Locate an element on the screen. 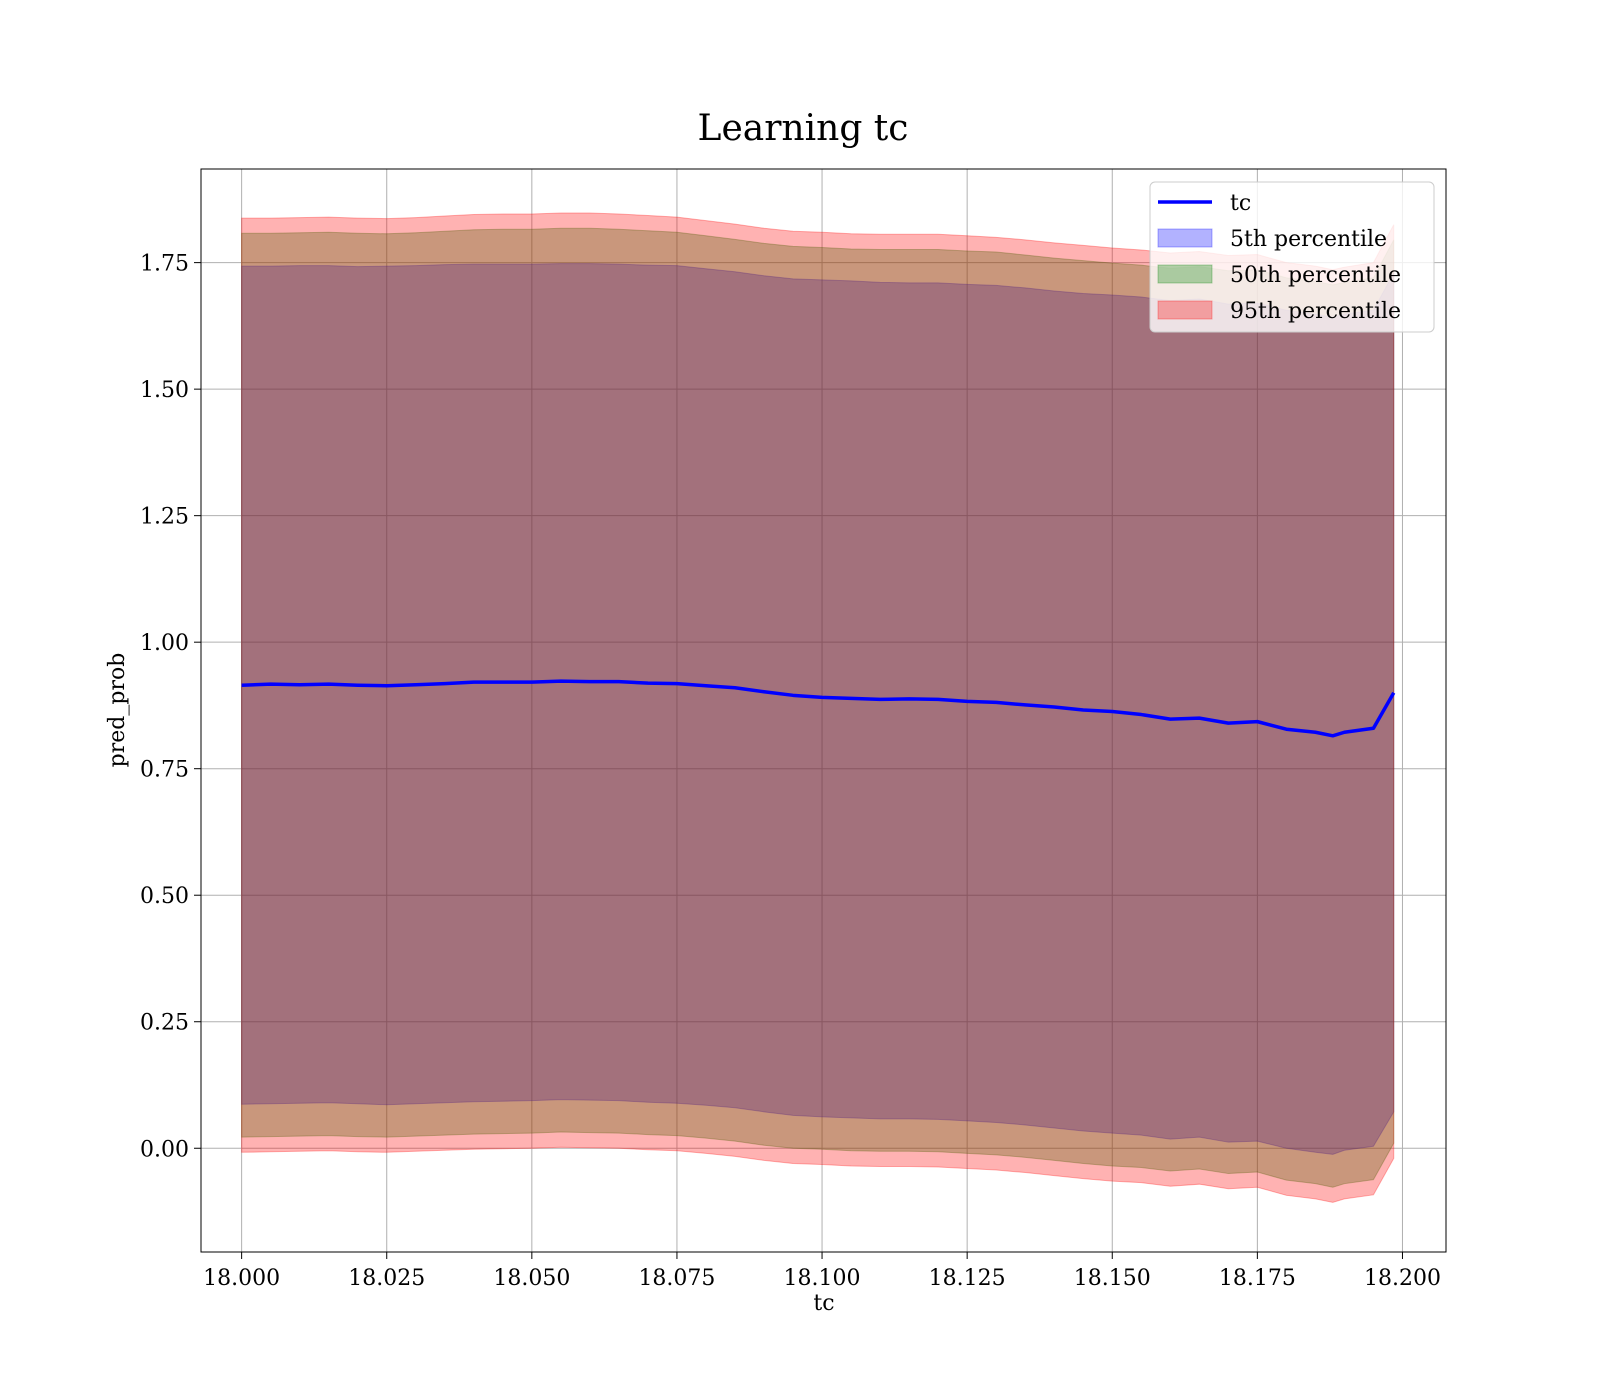 The image size is (1600, 1400). y-tick-label: 0.00 is located at coordinates (164, 1149).